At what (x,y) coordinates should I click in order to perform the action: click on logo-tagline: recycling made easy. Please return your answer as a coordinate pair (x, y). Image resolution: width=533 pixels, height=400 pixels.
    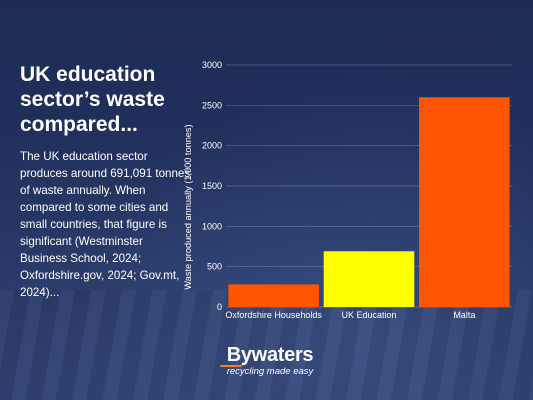
    Looking at the image, I should click on (270, 371).